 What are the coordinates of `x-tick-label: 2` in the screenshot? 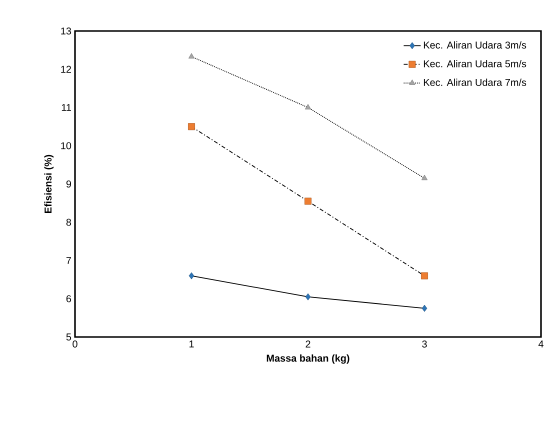 It's located at (308, 344).